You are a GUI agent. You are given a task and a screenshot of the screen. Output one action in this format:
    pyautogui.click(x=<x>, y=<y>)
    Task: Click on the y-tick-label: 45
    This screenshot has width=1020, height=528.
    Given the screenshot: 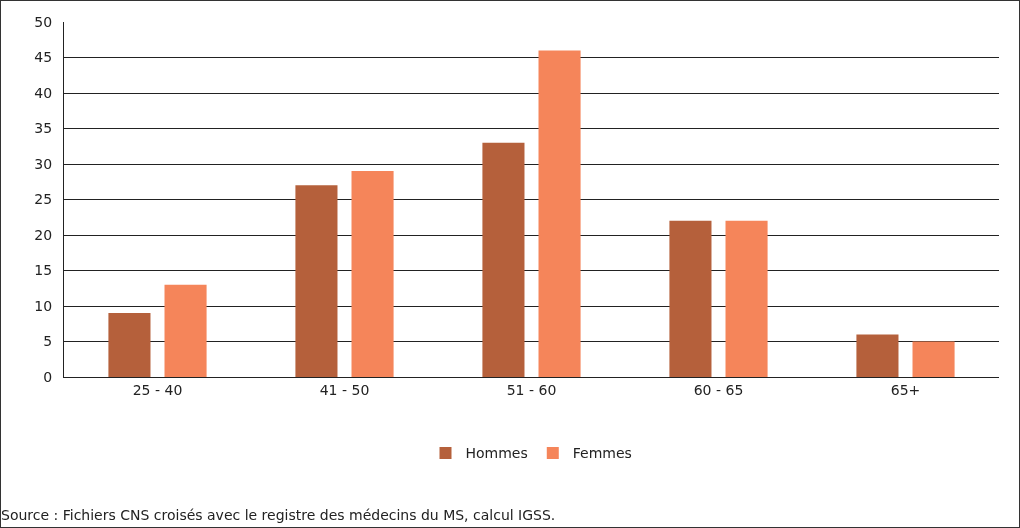 What is the action you would take?
    pyautogui.click(x=43, y=57)
    